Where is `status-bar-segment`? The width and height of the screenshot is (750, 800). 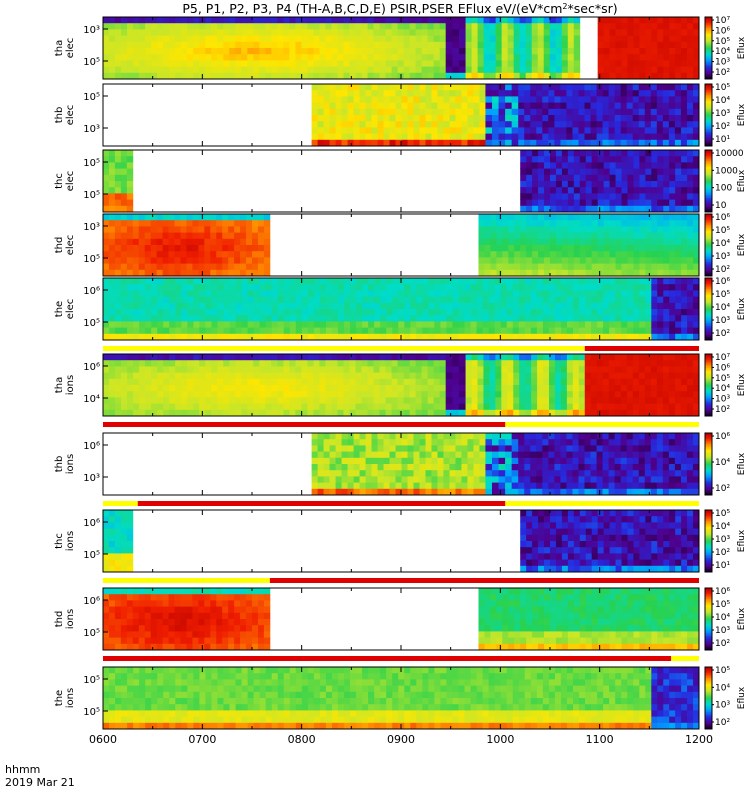
status-bar-segment is located at coordinates (641, 348).